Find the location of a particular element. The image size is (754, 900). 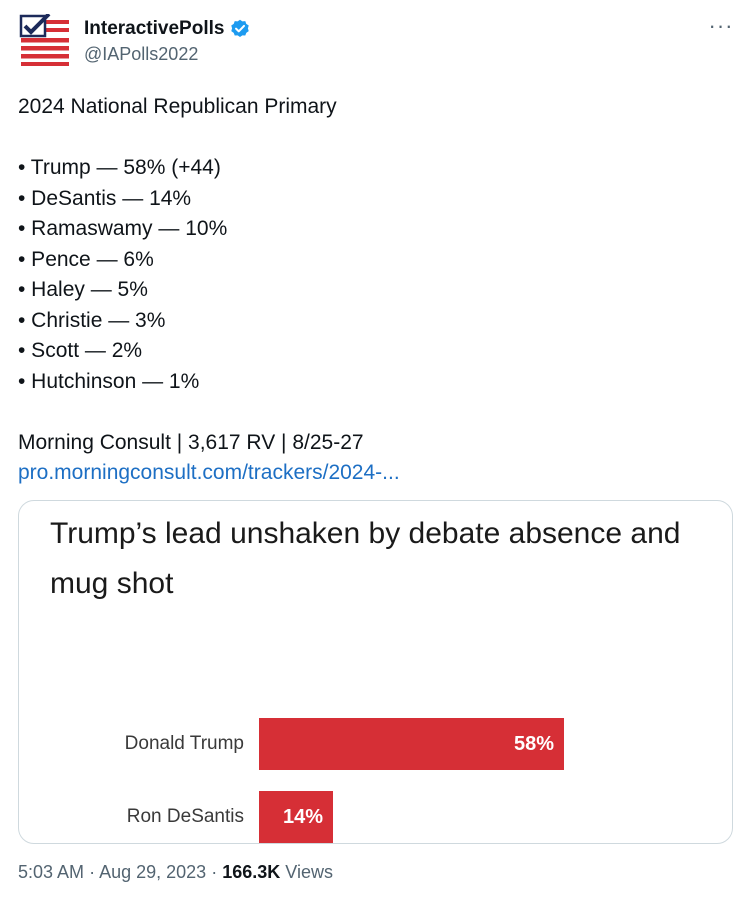

tweet-line: • Christie — 3% is located at coordinates (92, 320).